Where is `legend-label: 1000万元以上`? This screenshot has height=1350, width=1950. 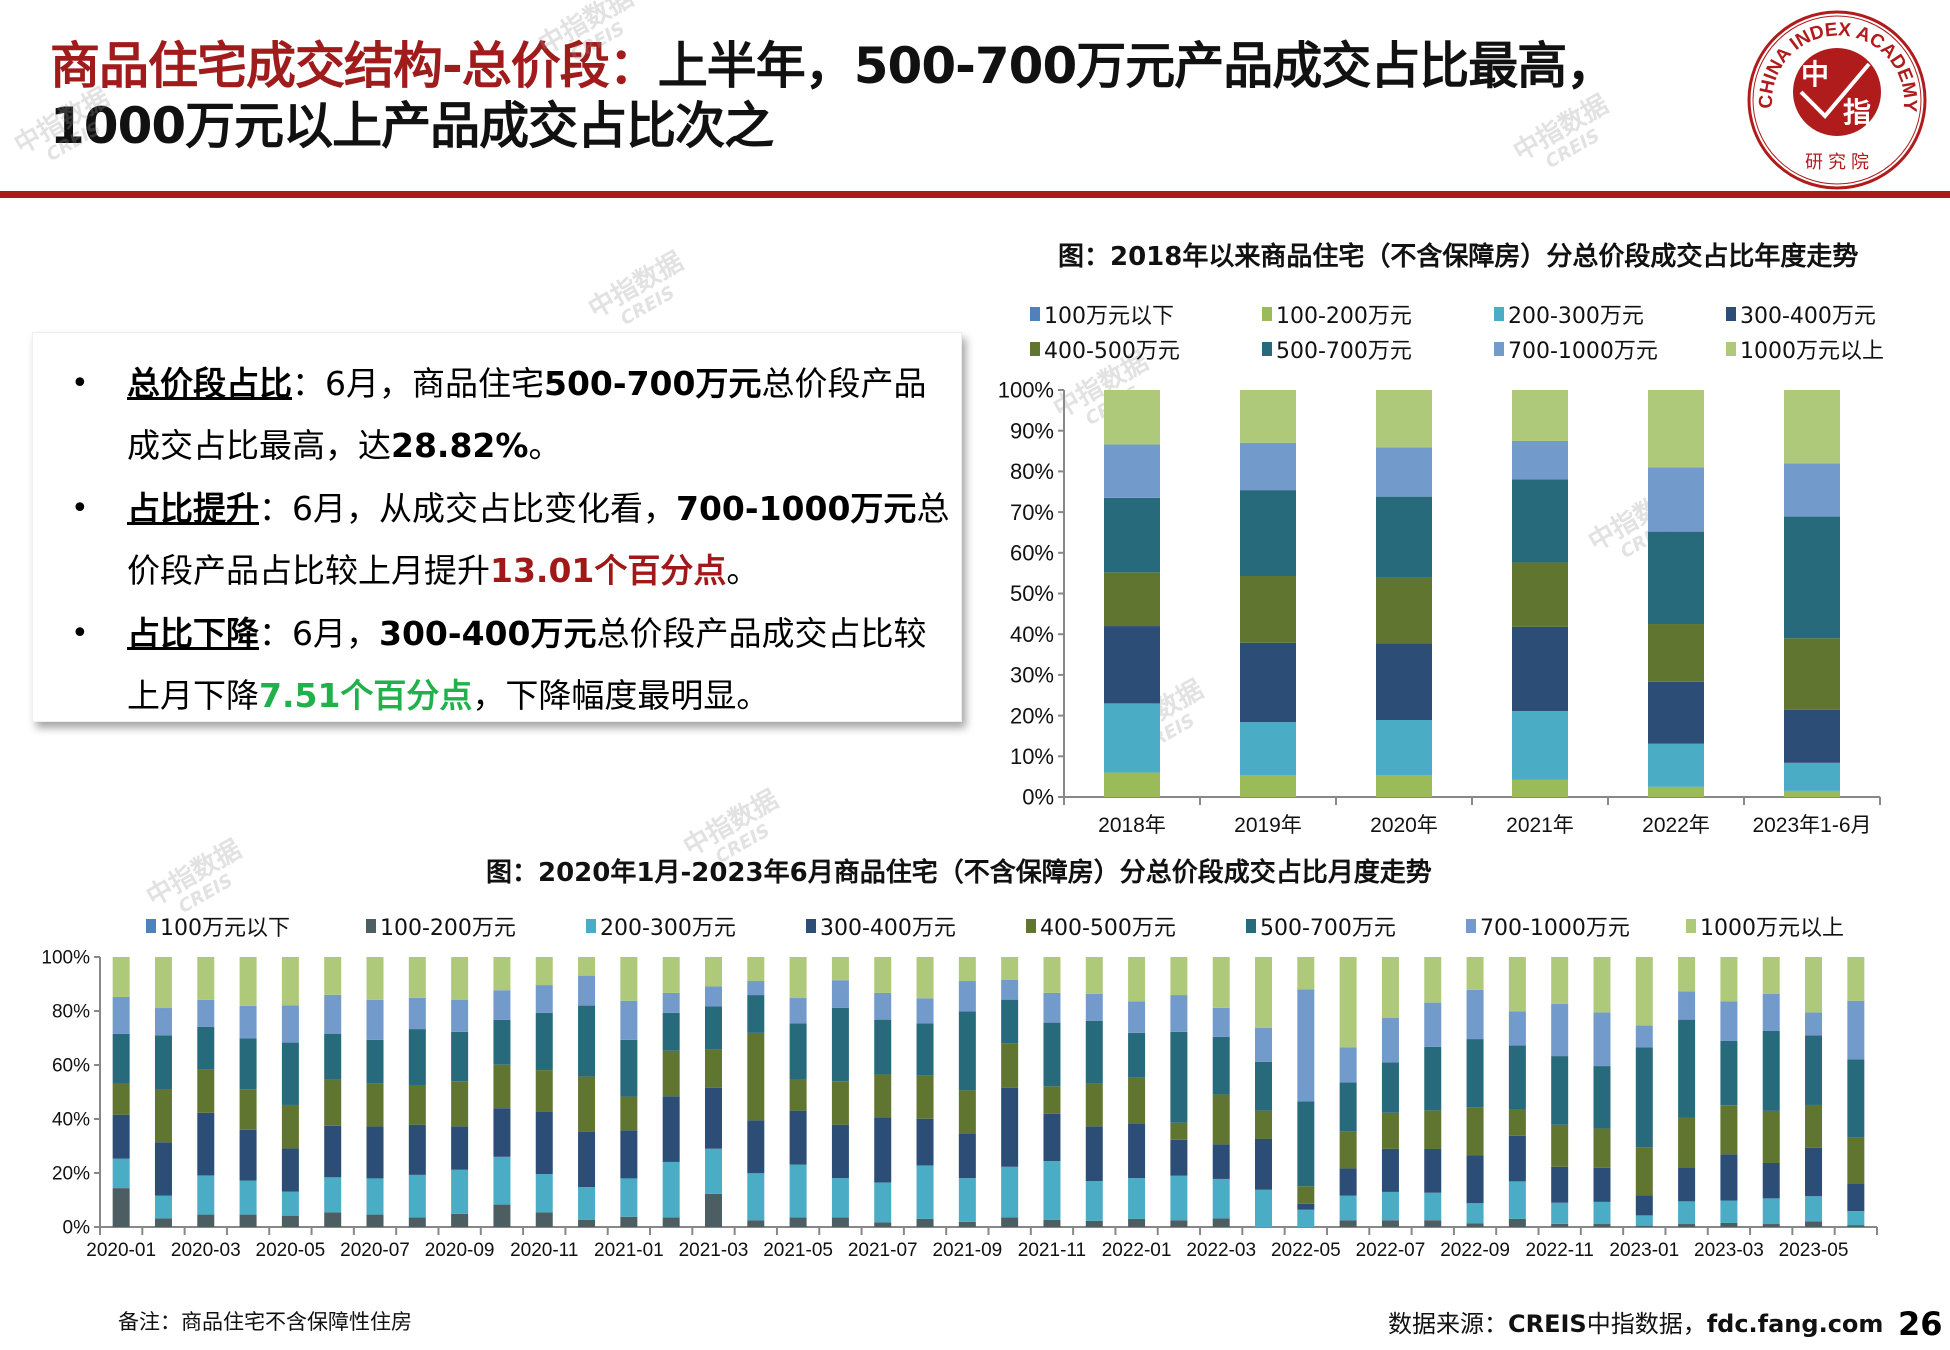 legend-label: 1000万元以上 is located at coordinates (1772, 928).